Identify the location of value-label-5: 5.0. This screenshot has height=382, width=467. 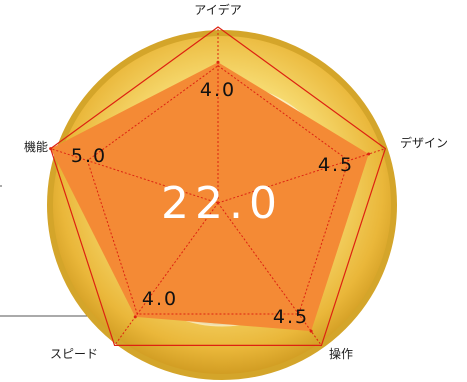
(89, 156).